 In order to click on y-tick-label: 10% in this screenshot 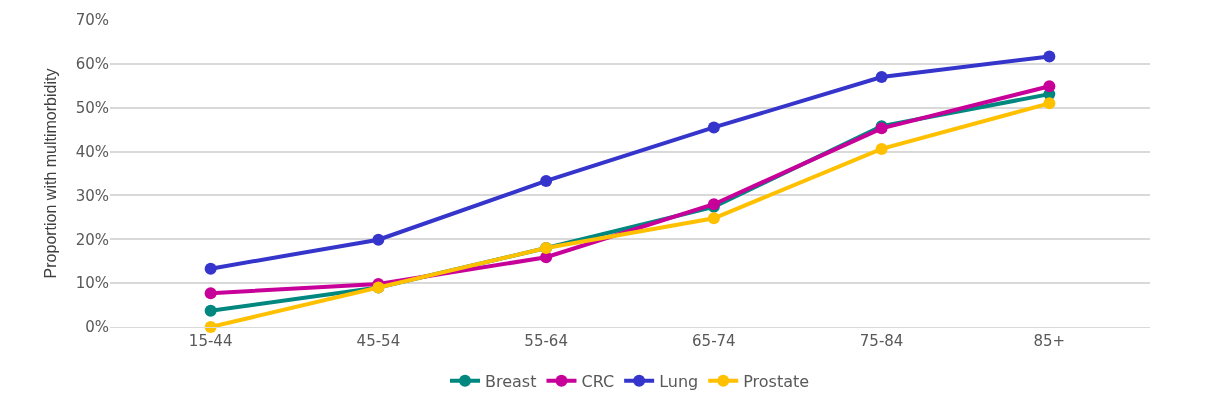, I will do `click(92, 283)`.